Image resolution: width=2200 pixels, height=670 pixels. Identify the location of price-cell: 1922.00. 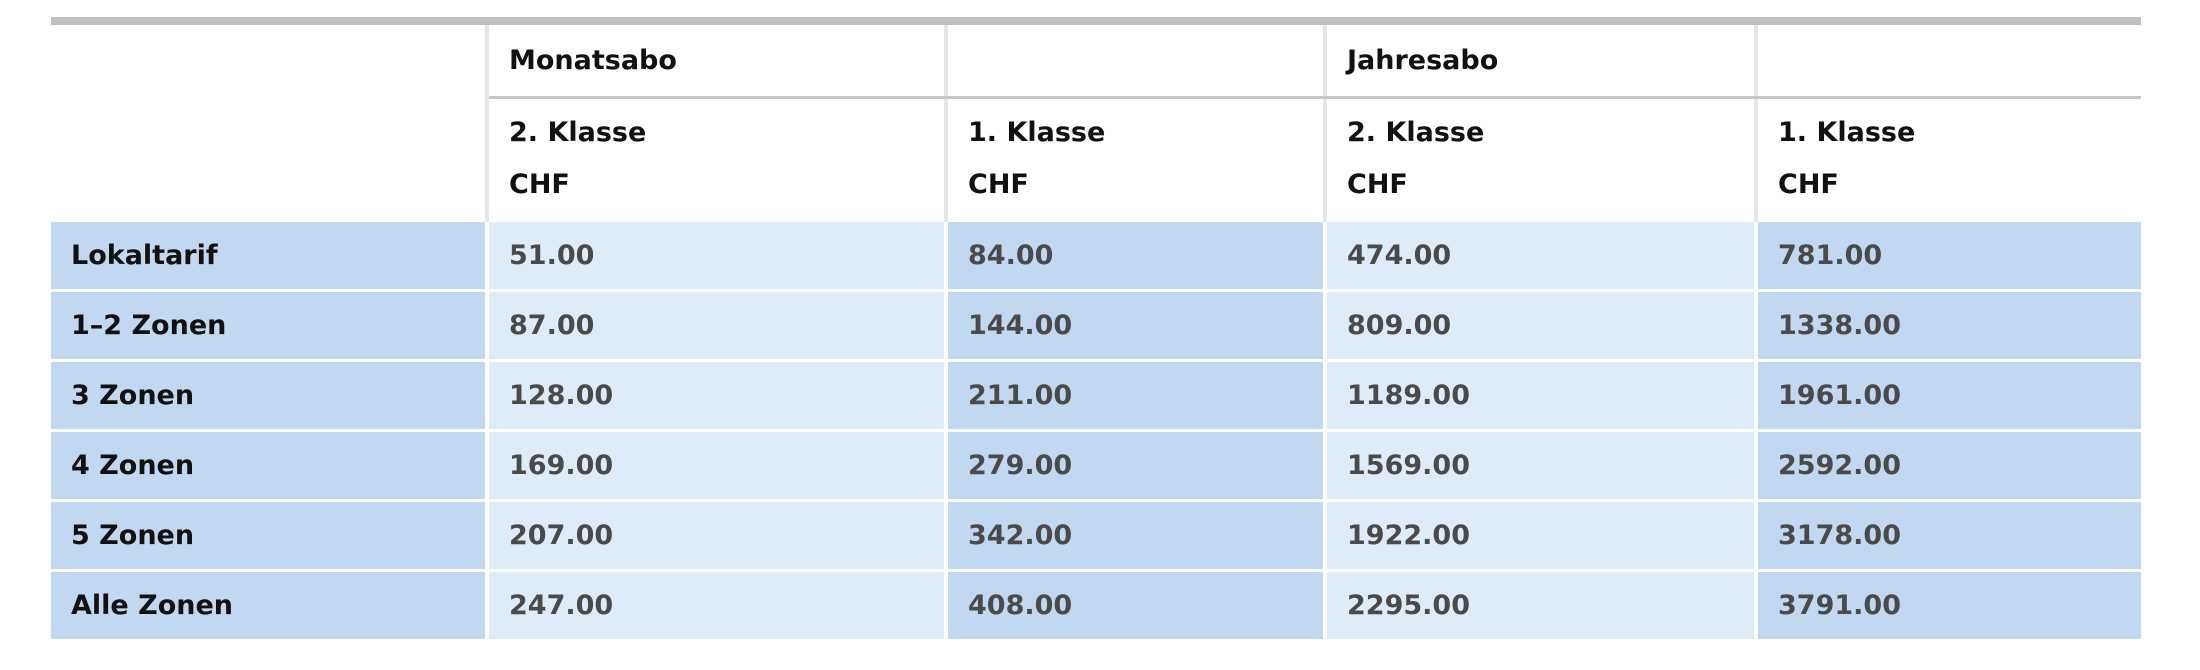
(1540, 535).